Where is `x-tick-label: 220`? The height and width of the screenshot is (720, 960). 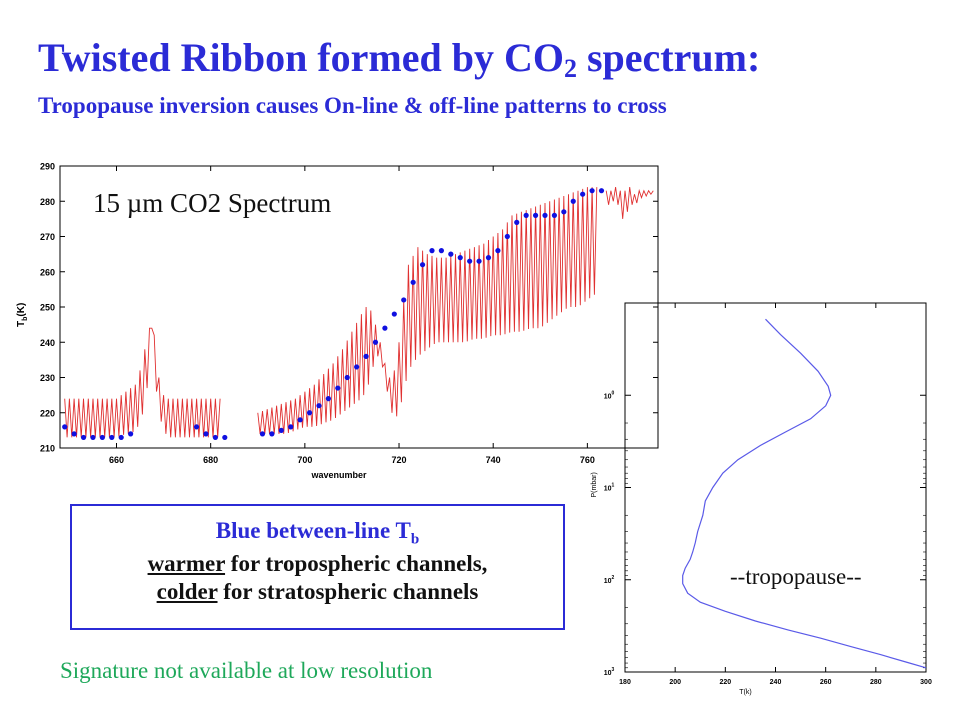 x-tick-label: 220 is located at coordinates (725, 682).